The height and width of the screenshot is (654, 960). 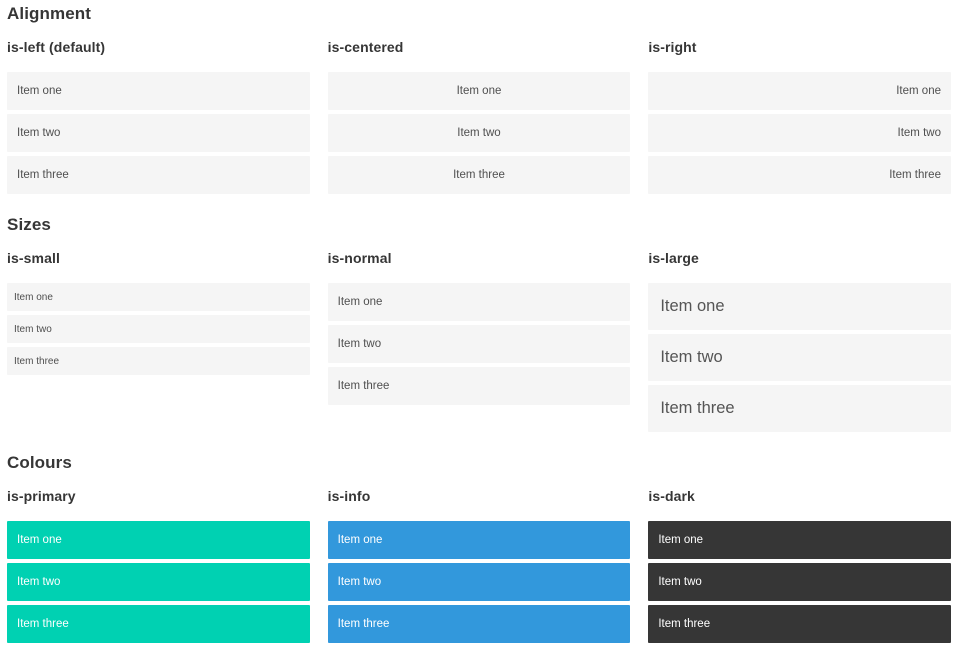 What do you see at coordinates (671, 496) in the screenshot?
I see `column-subtitle: is-dark` at bounding box center [671, 496].